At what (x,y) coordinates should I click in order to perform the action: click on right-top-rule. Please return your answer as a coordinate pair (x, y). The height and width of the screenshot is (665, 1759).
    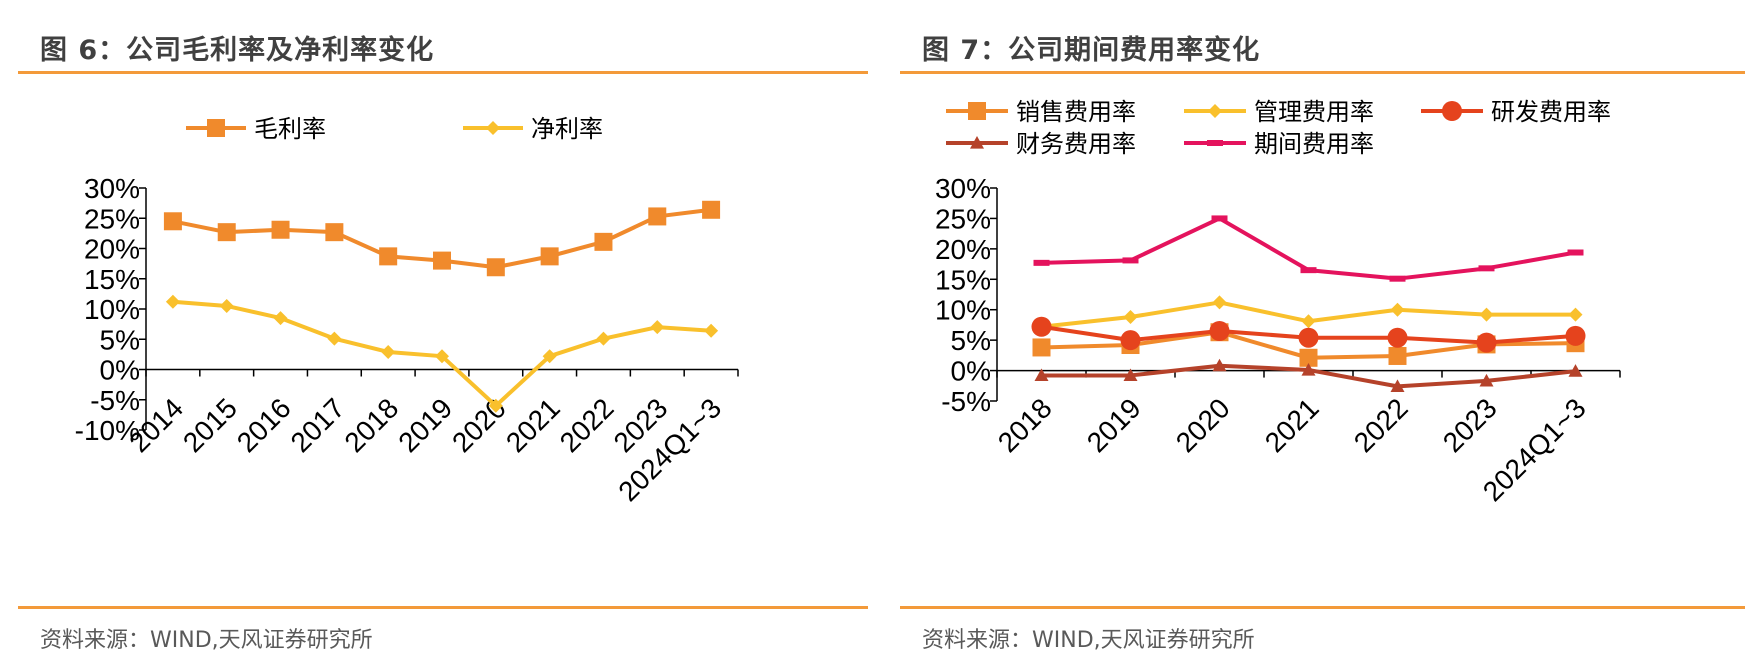
    Looking at the image, I should click on (1322, 72).